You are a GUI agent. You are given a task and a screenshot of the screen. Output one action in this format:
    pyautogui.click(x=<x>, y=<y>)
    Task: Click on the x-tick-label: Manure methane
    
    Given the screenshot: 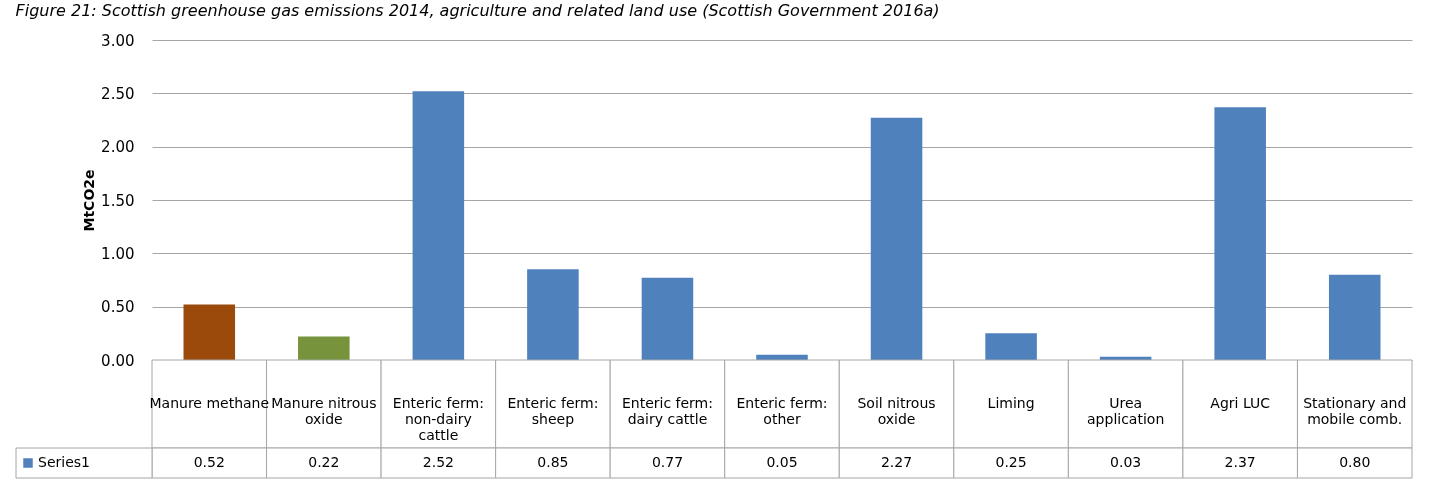 What is the action you would take?
    pyautogui.click(x=209, y=403)
    